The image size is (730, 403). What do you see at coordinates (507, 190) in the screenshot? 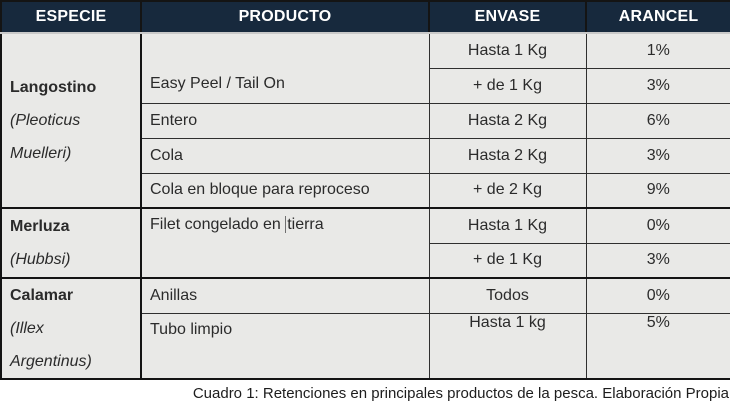
I see `envase-cell: + de 2 Kg` at bounding box center [507, 190].